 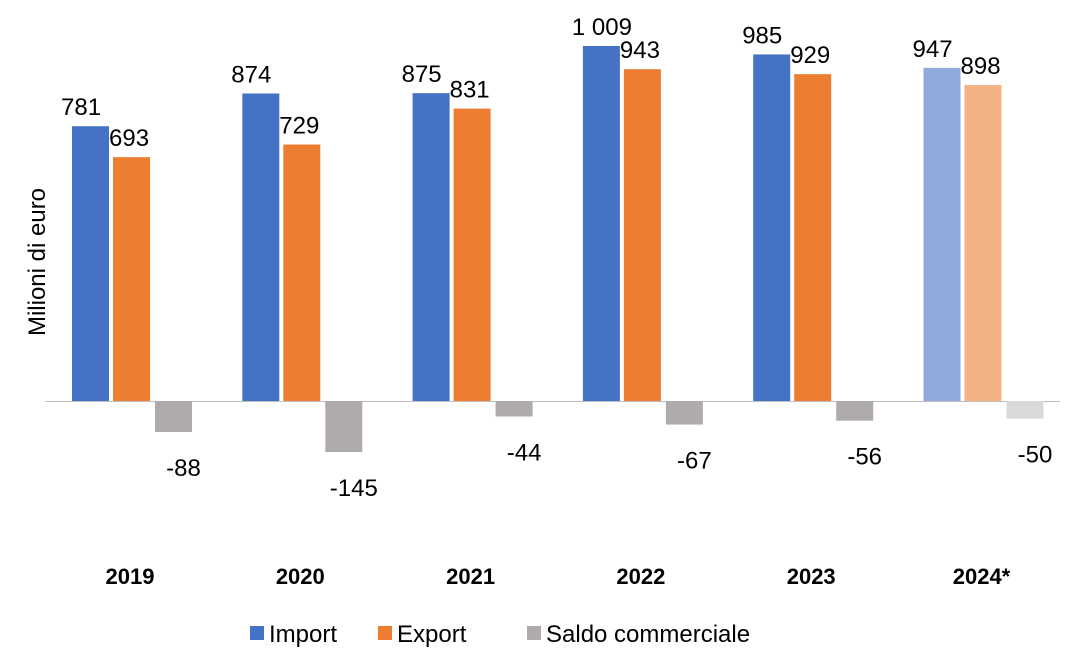 What do you see at coordinates (470, 576) in the screenshot?
I see `category-label-2021: 2021` at bounding box center [470, 576].